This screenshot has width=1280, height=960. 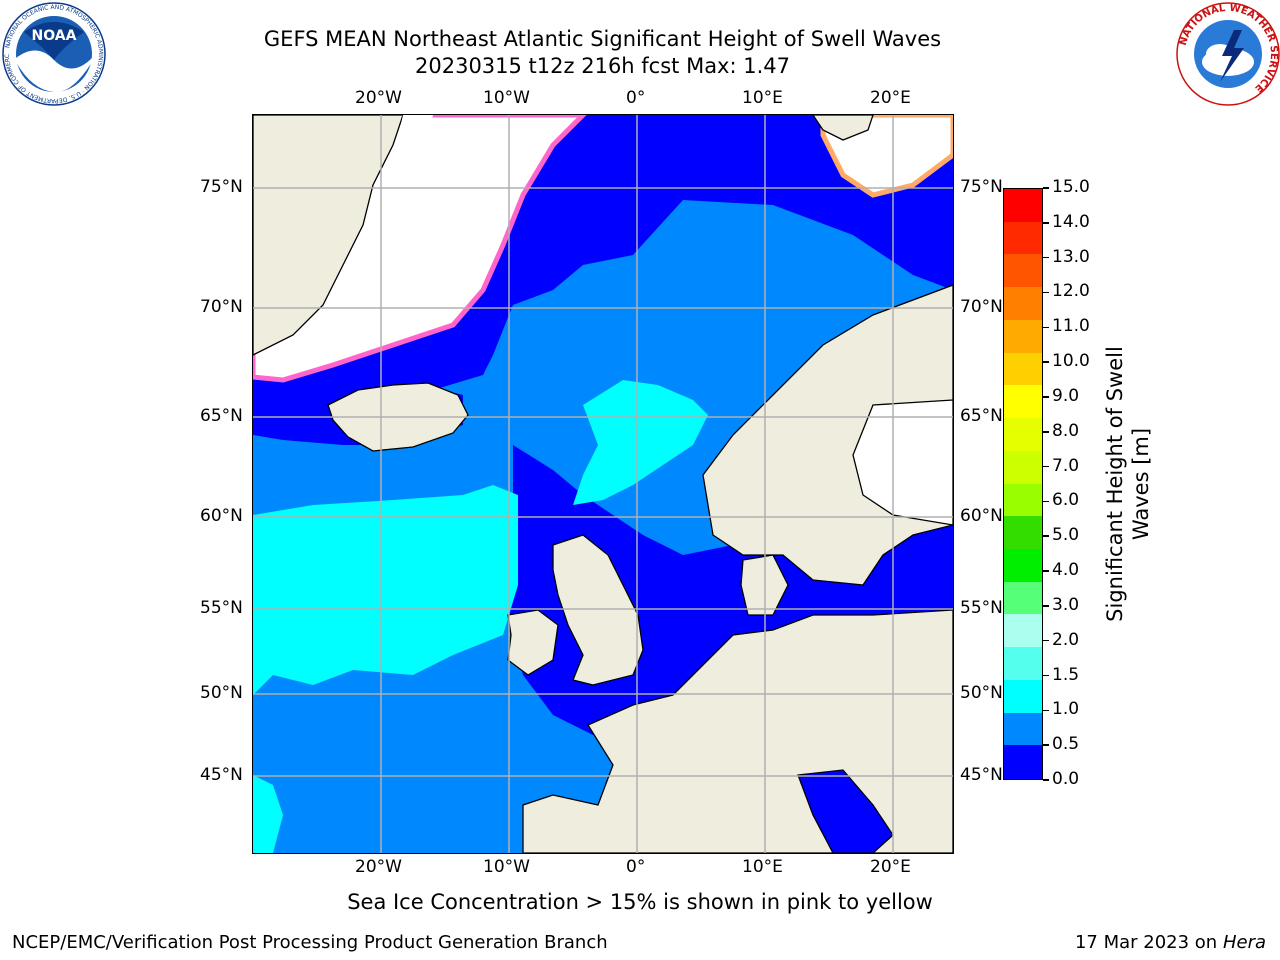 What do you see at coordinates (328, 235) in the screenshot?
I see `greenland` at bounding box center [328, 235].